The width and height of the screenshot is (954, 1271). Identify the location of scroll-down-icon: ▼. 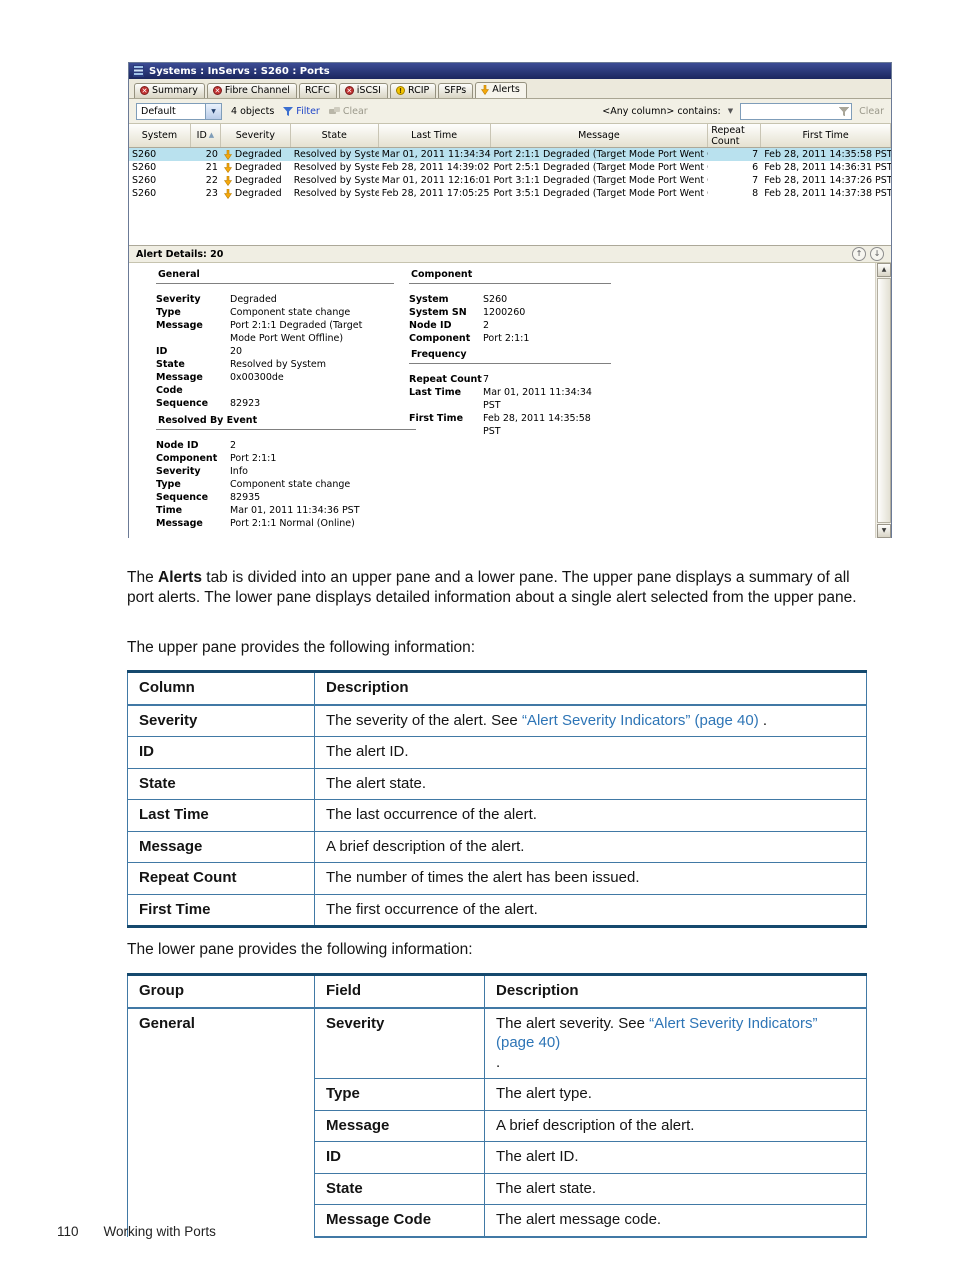
(884, 531).